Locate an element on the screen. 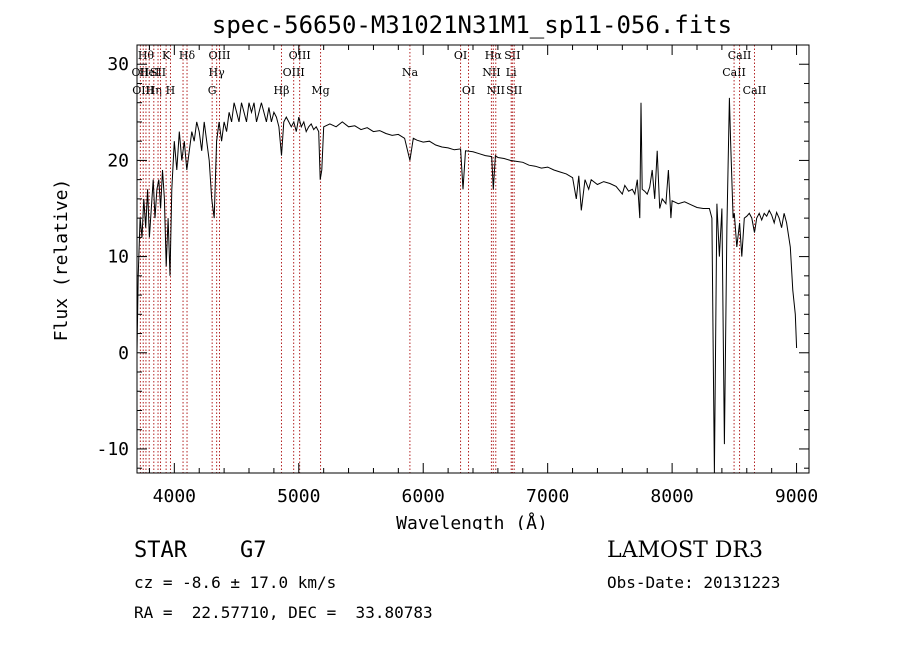 This screenshot has width=900, height=649. line-label-28: CaII is located at coordinates (740, 55).